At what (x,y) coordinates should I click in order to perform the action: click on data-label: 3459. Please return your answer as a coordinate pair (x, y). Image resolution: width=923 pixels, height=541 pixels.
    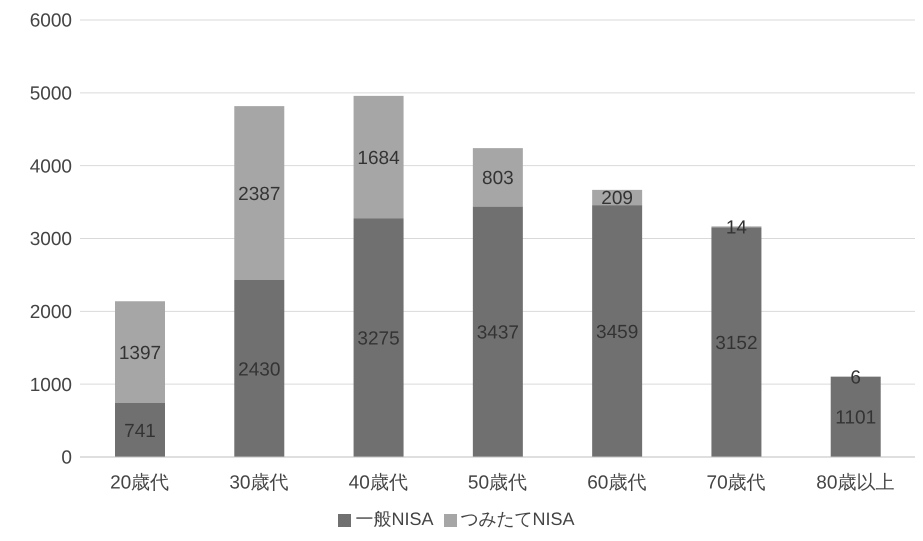
    Looking at the image, I should click on (617, 332).